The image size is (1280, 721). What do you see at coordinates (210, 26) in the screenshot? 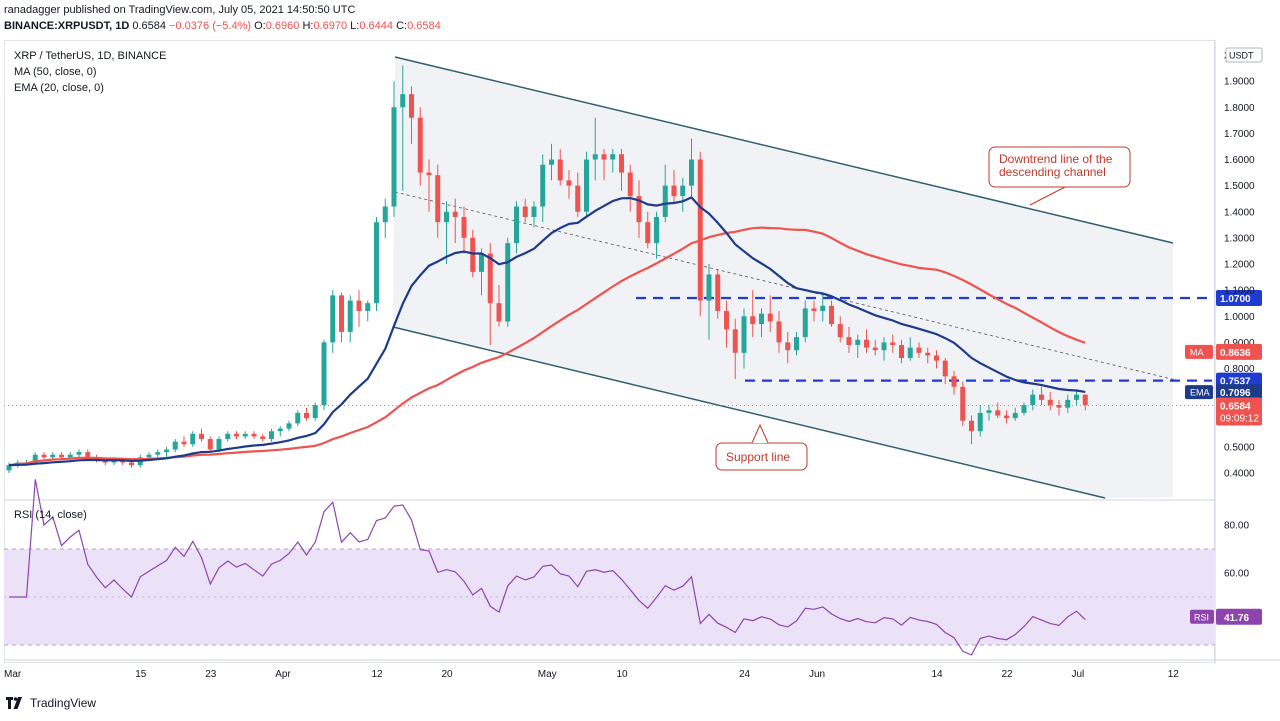
I see `price-change: −0.0376 (−5.4%)` at bounding box center [210, 26].